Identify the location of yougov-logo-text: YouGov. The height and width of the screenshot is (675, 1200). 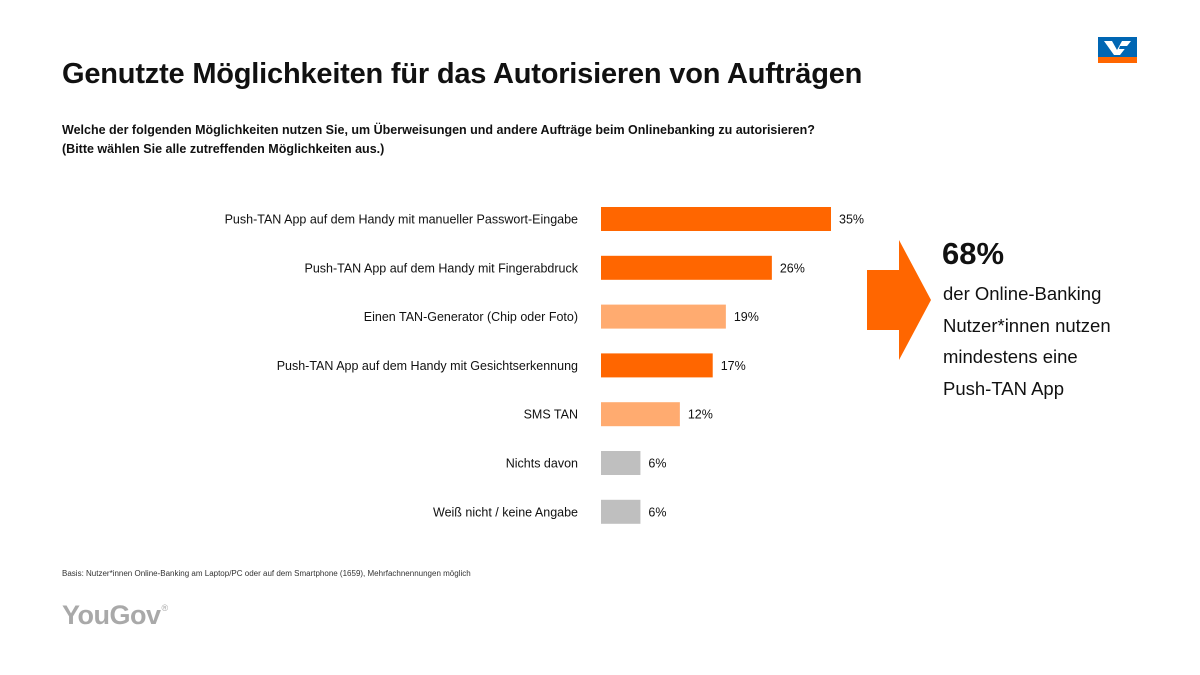
(111, 615).